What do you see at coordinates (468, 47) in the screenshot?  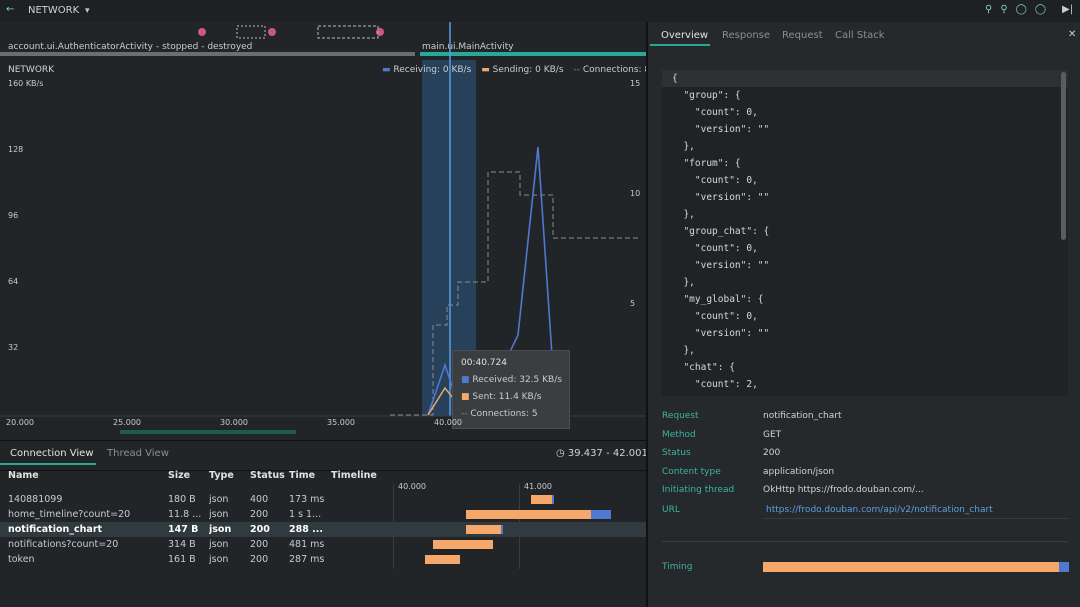 I see `activity-label: main.ui.MainActivity` at bounding box center [468, 47].